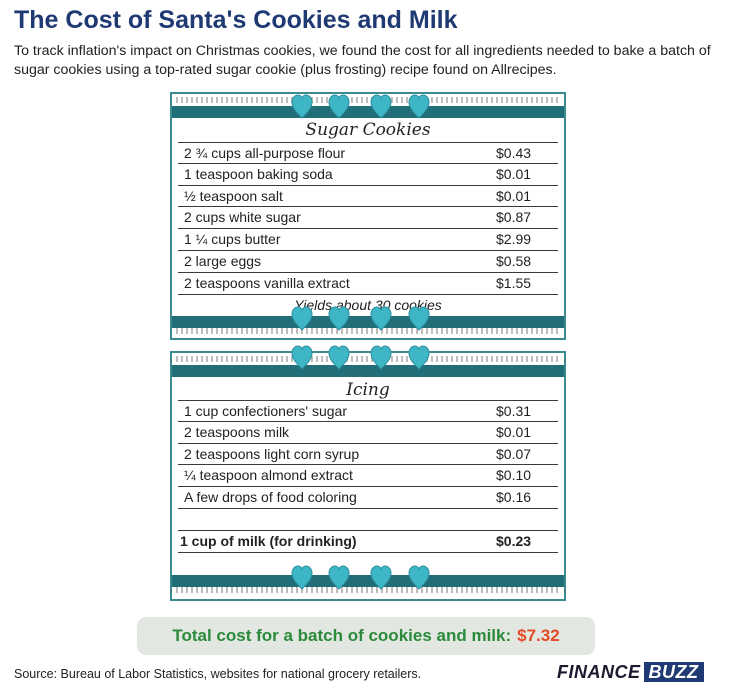 This screenshot has width=732, height=700. Describe the element at coordinates (265, 153) in the screenshot. I see `ingredient-label: 2 ¾ cups all-purpose flour` at that location.